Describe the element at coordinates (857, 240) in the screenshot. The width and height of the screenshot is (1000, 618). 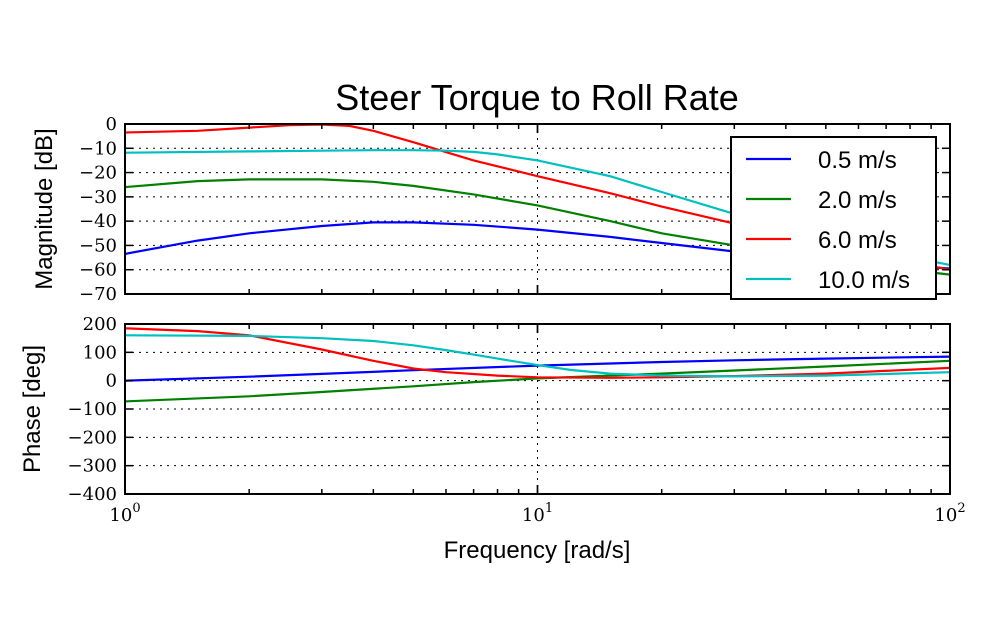
I see `legend-label-6-0-m-s: 6.0 m/s` at that location.